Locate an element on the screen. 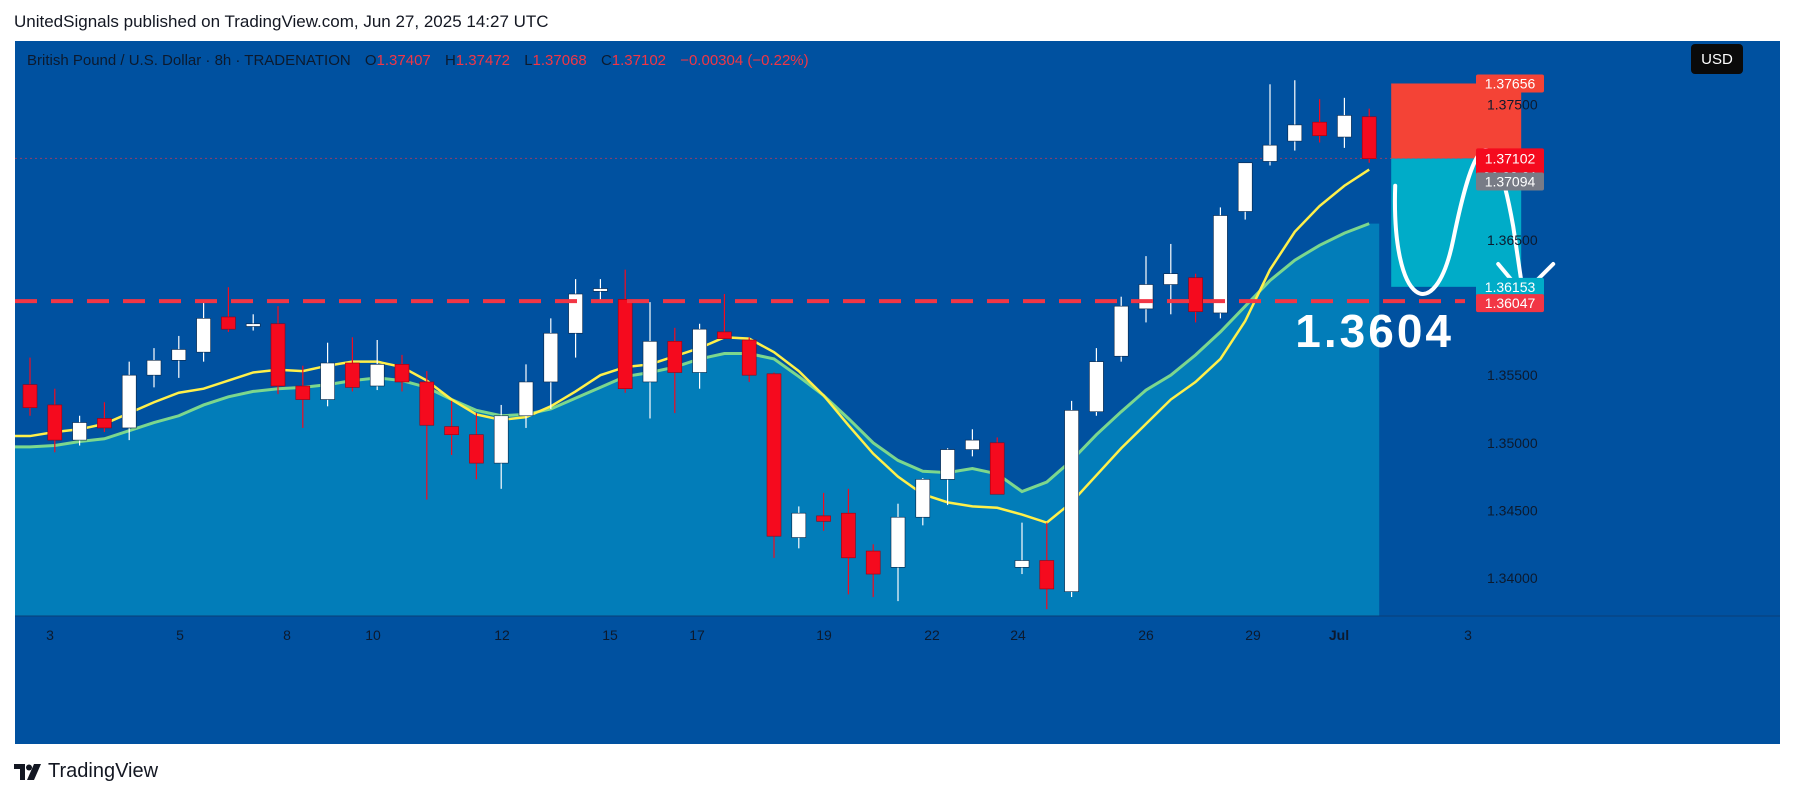 This screenshot has height=799, width=1793. x-tick-label: 3 is located at coordinates (1468, 635).